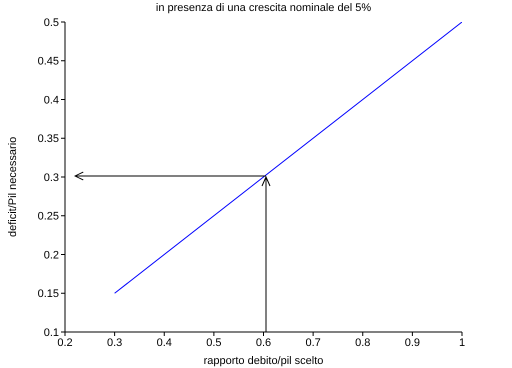 This screenshot has width=512, height=368. I want to click on x-tick-label: 0.4, so click(164, 342).